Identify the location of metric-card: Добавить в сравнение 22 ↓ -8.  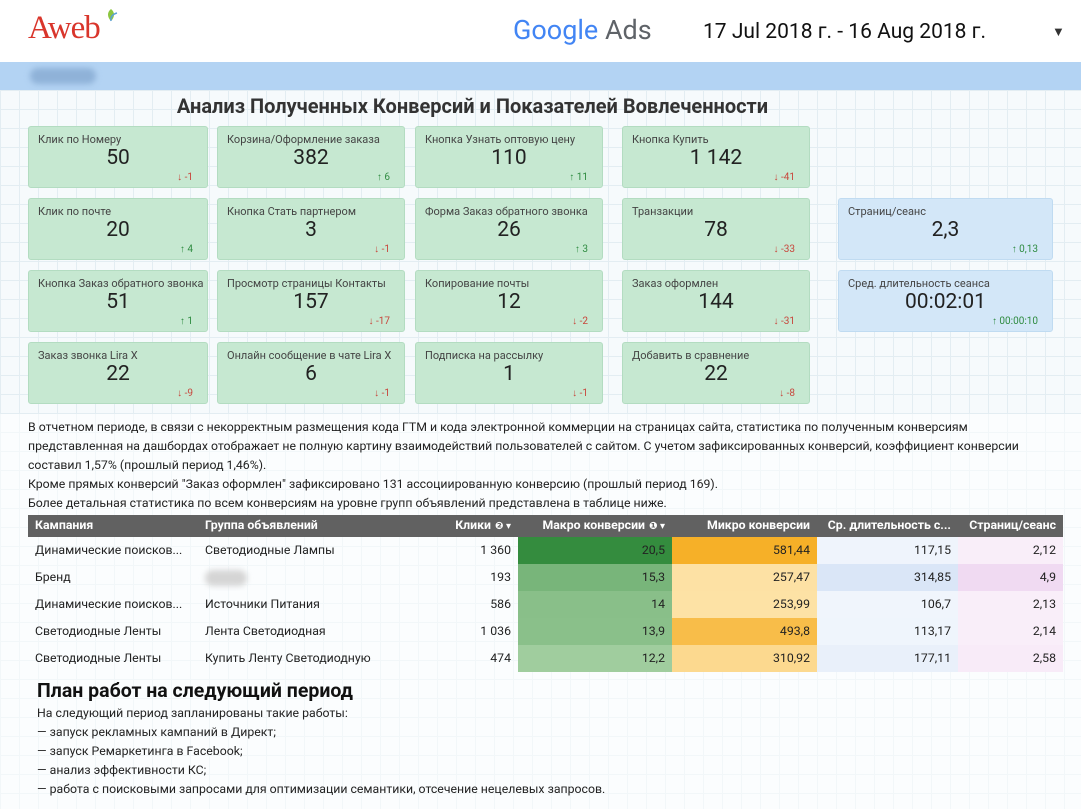
(716, 373).